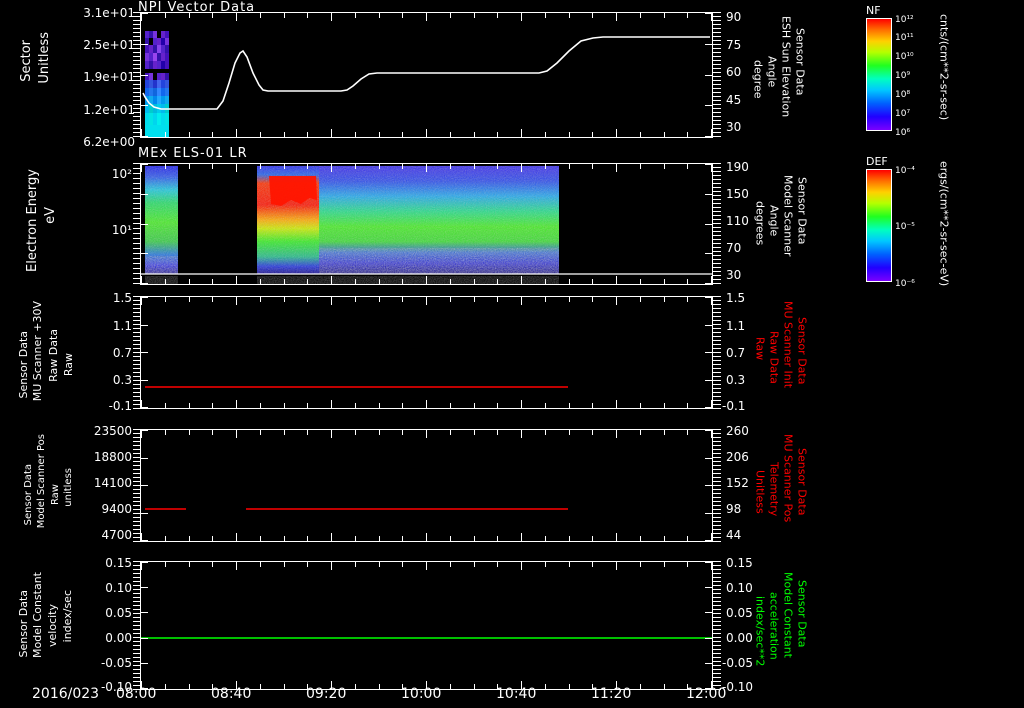 This screenshot has height=708, width=1024. Describe the element at coordinates (426, 352) in the screenshot. I see `mu30-plot-area` at that location.